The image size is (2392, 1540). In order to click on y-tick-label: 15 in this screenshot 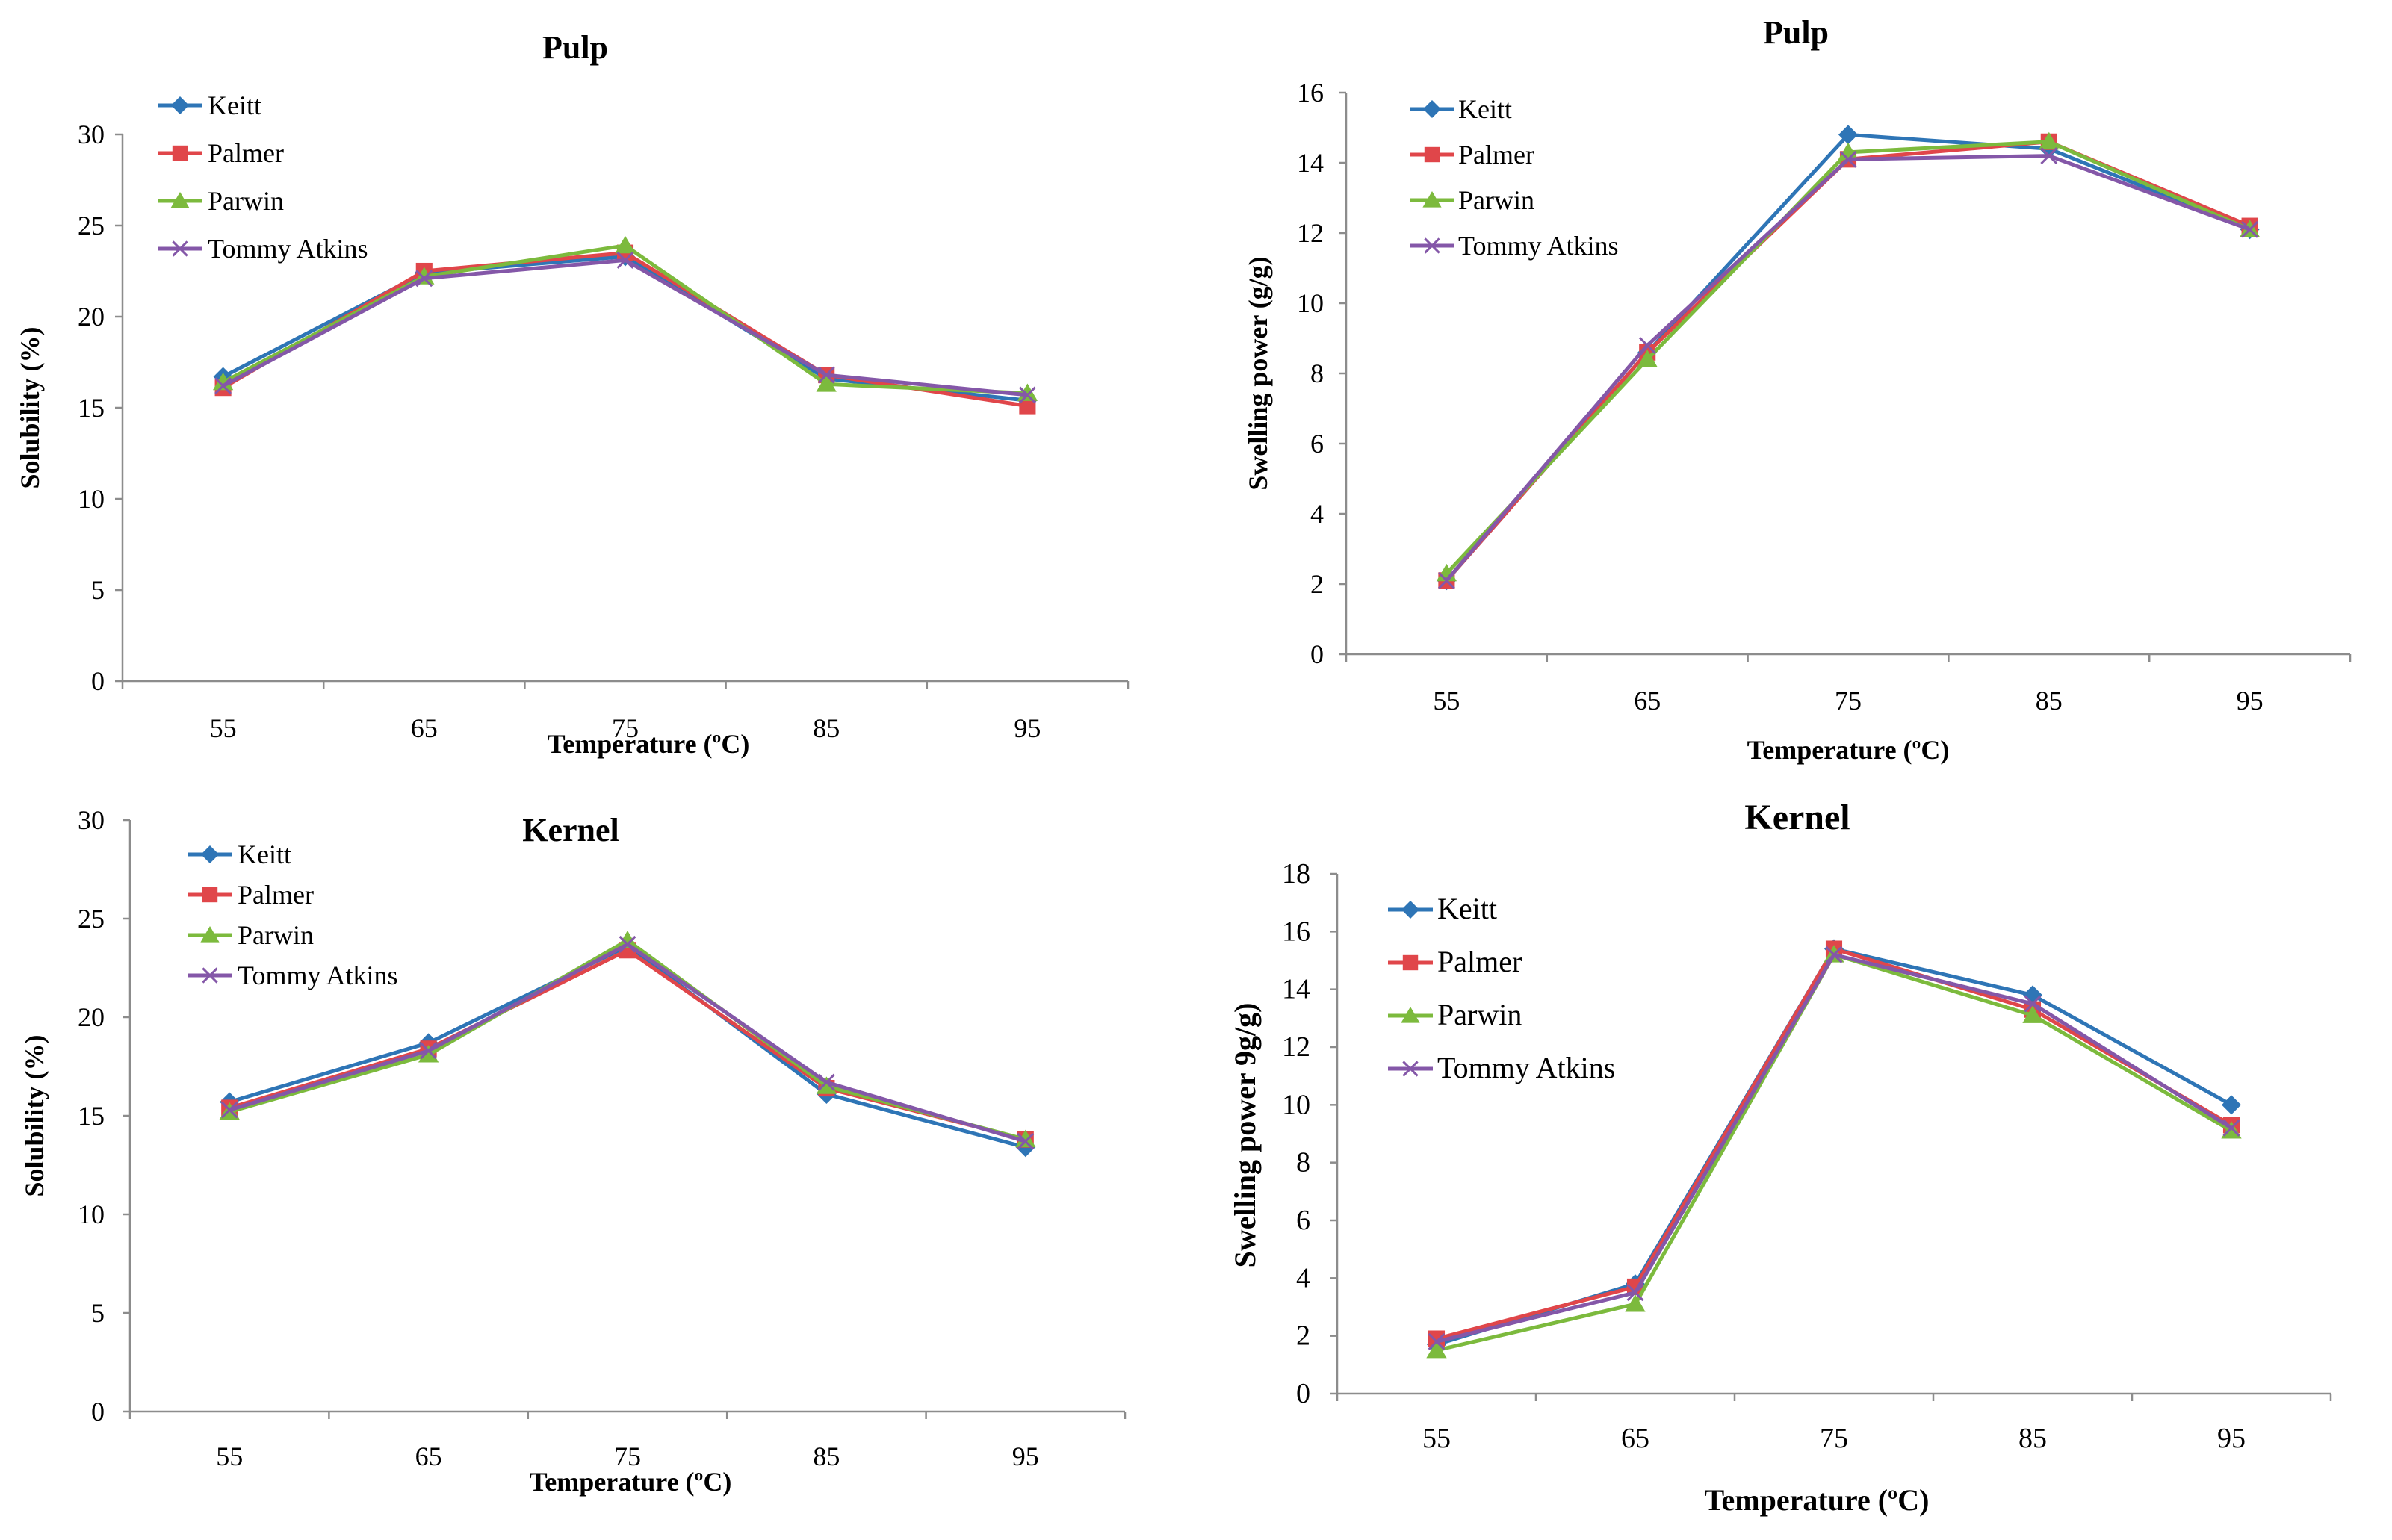, I will do `click(91, 1116)`.